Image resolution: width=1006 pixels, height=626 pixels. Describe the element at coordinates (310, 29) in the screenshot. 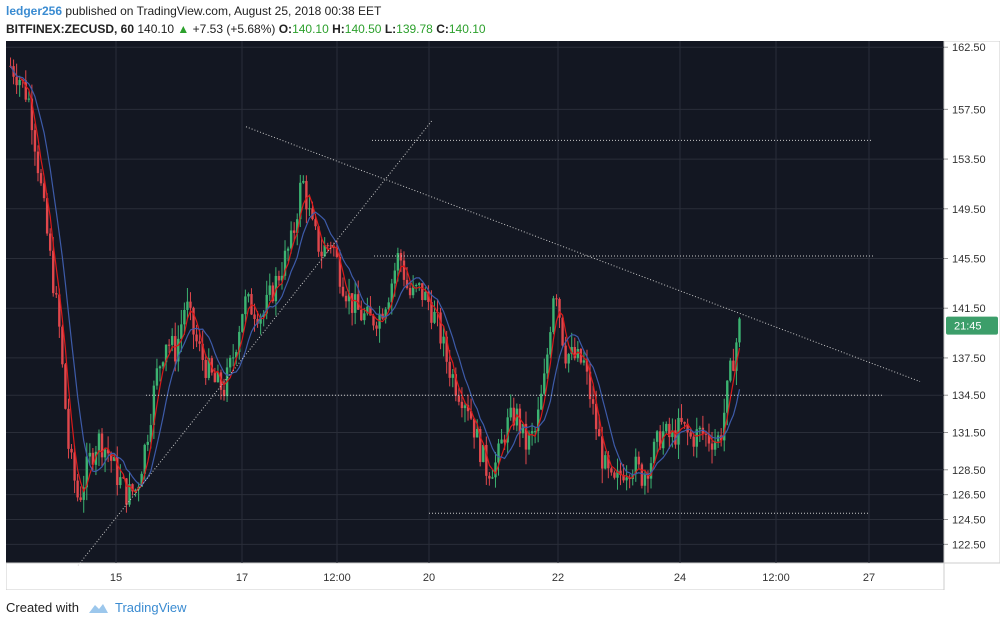

I see `open-value: 140.10` at that location.